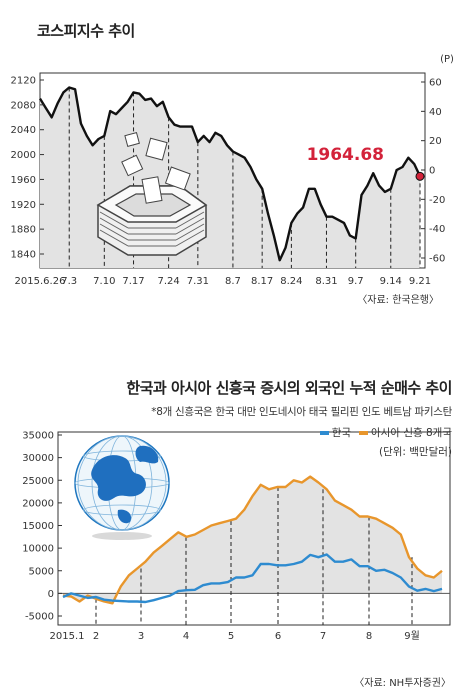 Image resolution: width=467 pixels, height=694 pixels. Describe the element at coordinates (23, 130) in the screenshot. I see `kospi-ytick-left-2: 2040` at that location.